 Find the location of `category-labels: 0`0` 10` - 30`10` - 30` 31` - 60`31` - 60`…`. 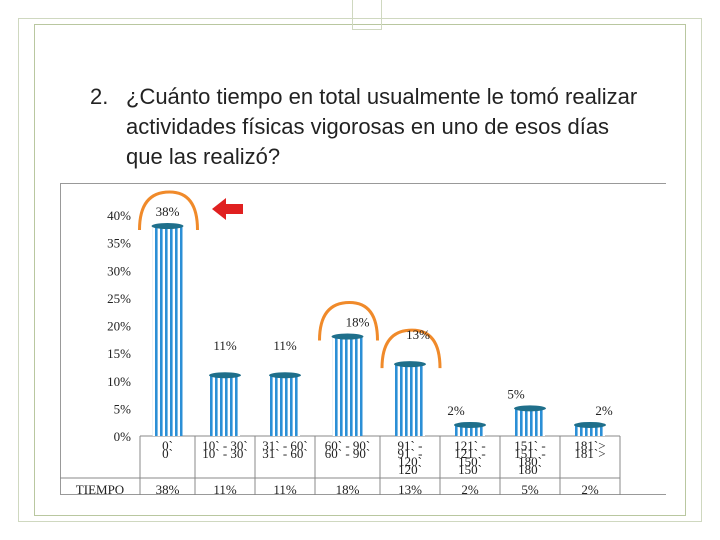

category-labels: 0`0` 10` - 30`10` - 30` 31` - 60`31` - 60`… is located at coordinates (384, 457).